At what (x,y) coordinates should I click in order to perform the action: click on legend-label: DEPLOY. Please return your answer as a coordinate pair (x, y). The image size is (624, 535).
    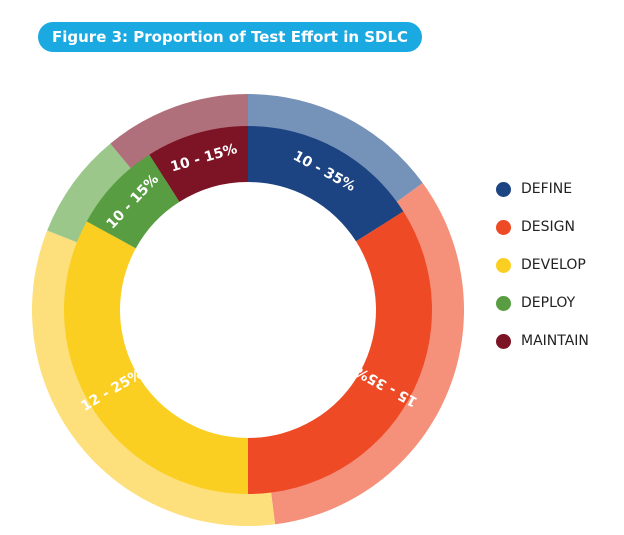
    Looking at the image, I should click on (548, 303).